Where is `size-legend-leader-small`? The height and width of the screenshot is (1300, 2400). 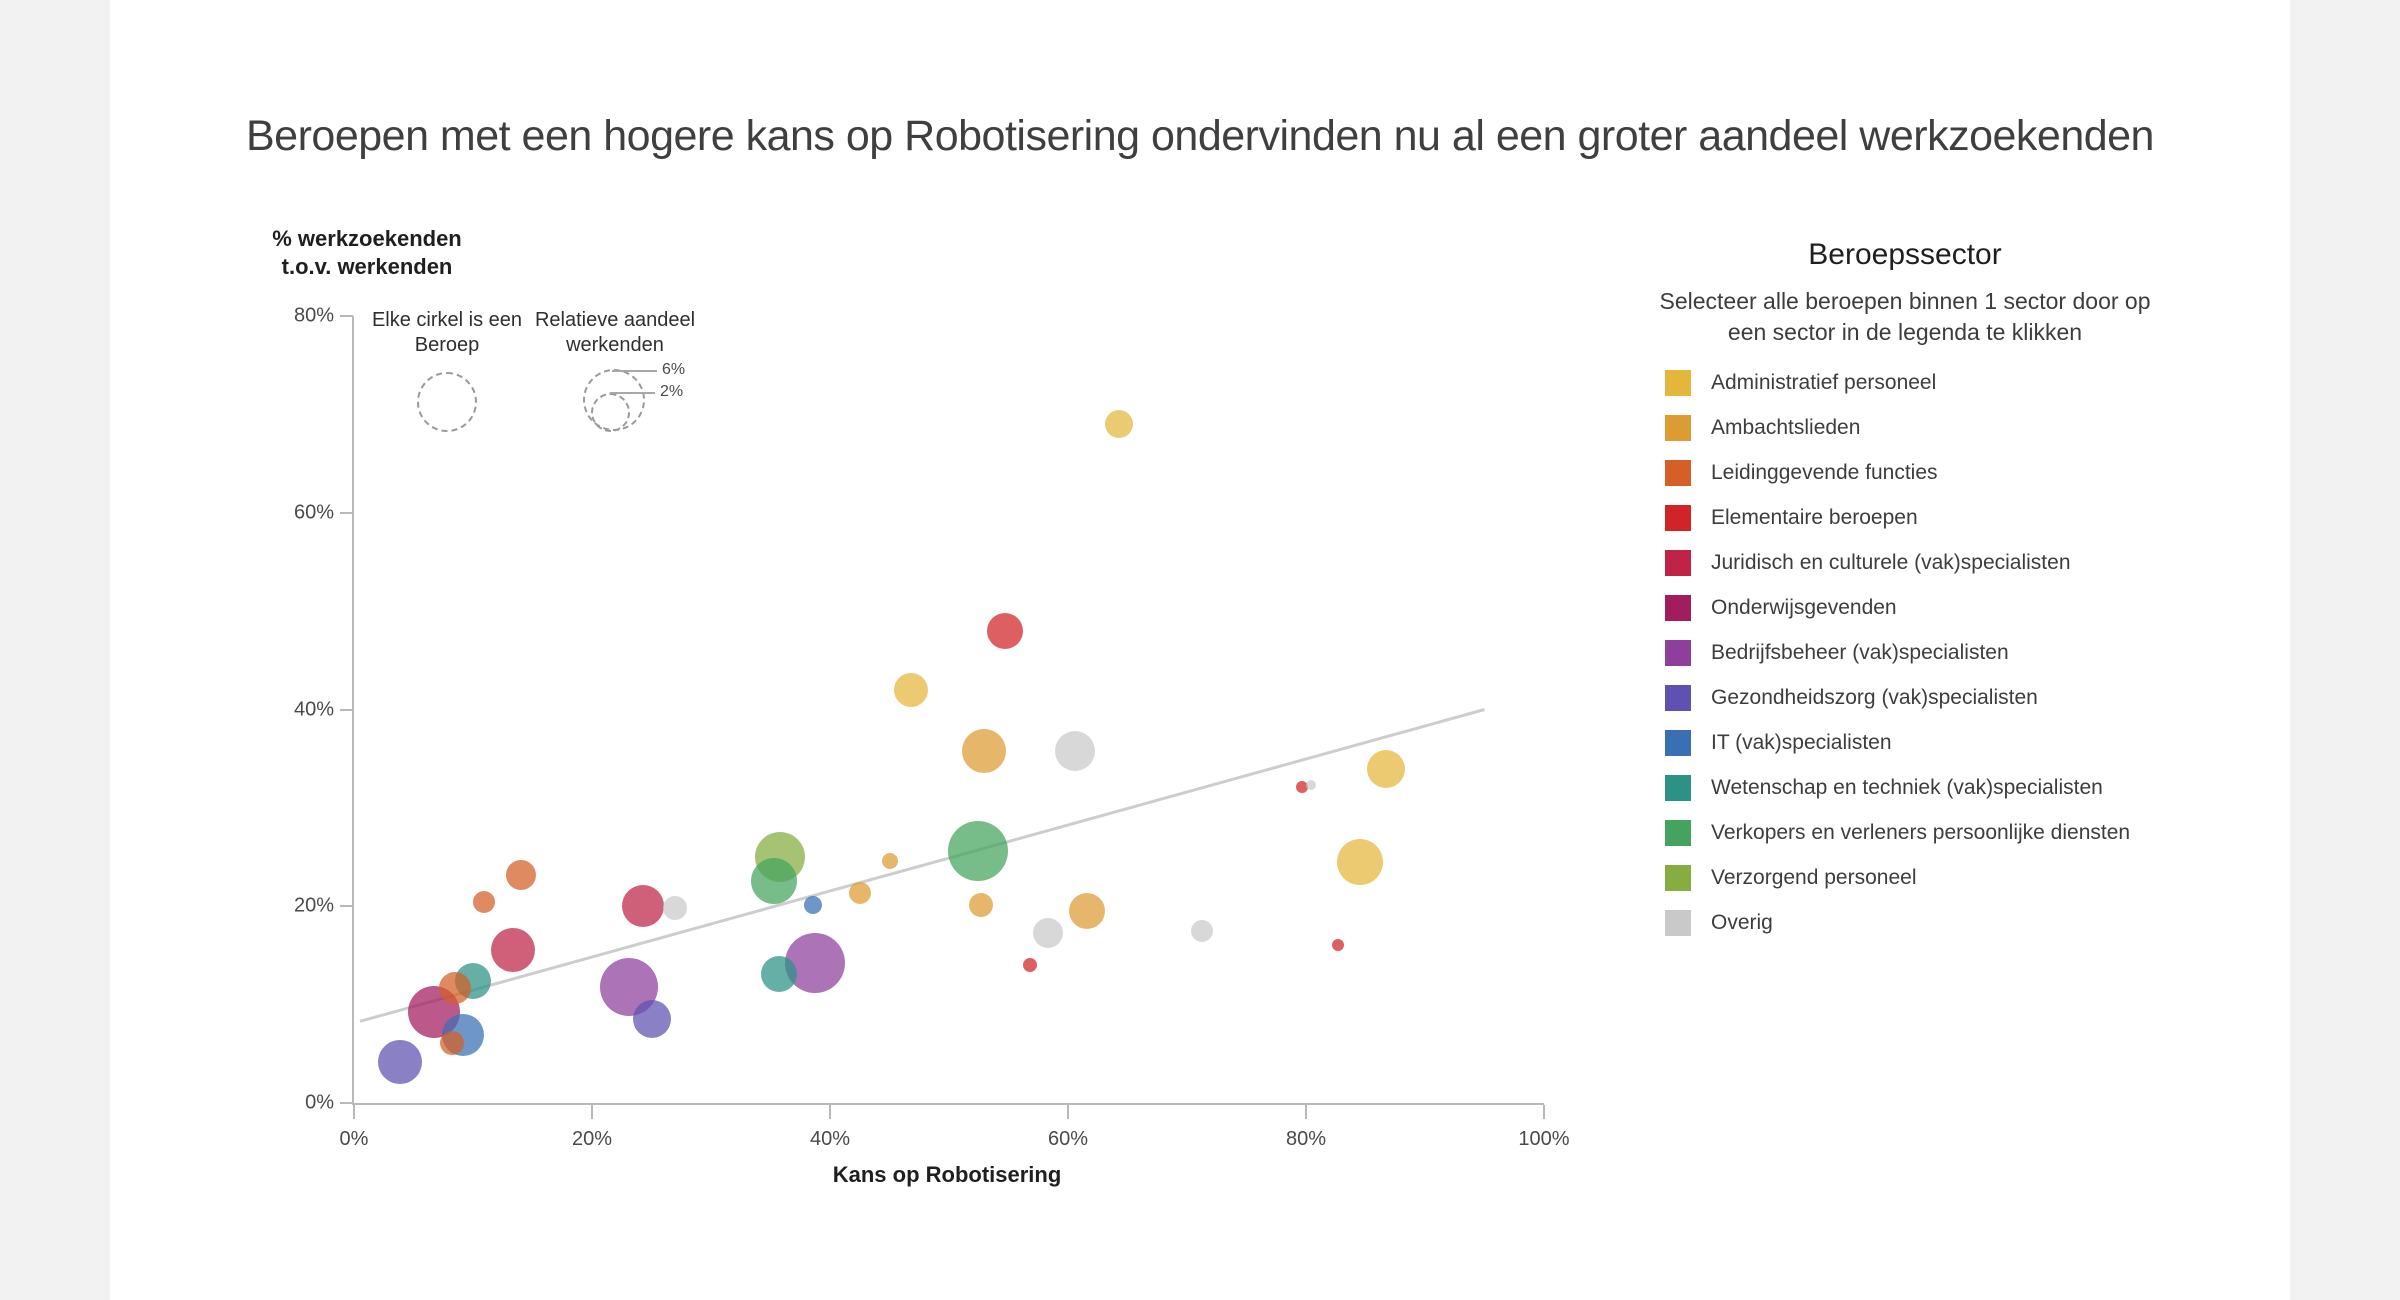 size-legend-leader-small is located at coordinates (632, 393).